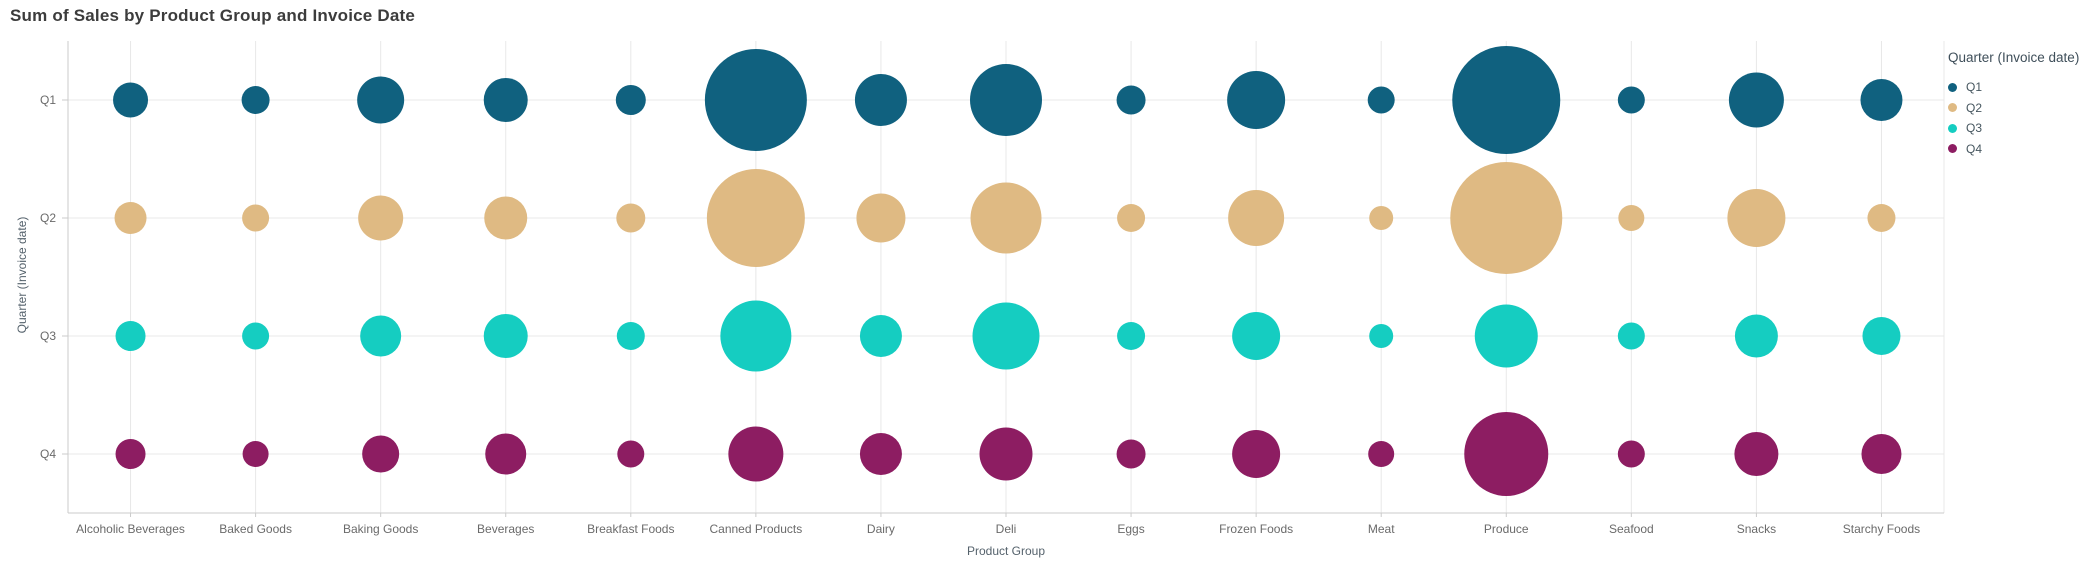 This screenshot has width=2093, height=565. What do you see at coordinates (1131, 218) in the screenshot?
I see `bubble-q2-eggs` at bounding box center [1131, 218].